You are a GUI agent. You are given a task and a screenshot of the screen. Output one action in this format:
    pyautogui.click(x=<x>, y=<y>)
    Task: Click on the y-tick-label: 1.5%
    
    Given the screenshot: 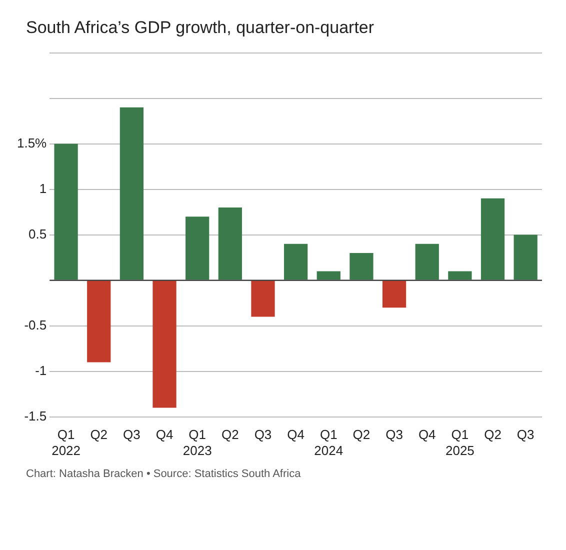 What is the action you would take?
    pyautogui.click(x=32, y=142)
    